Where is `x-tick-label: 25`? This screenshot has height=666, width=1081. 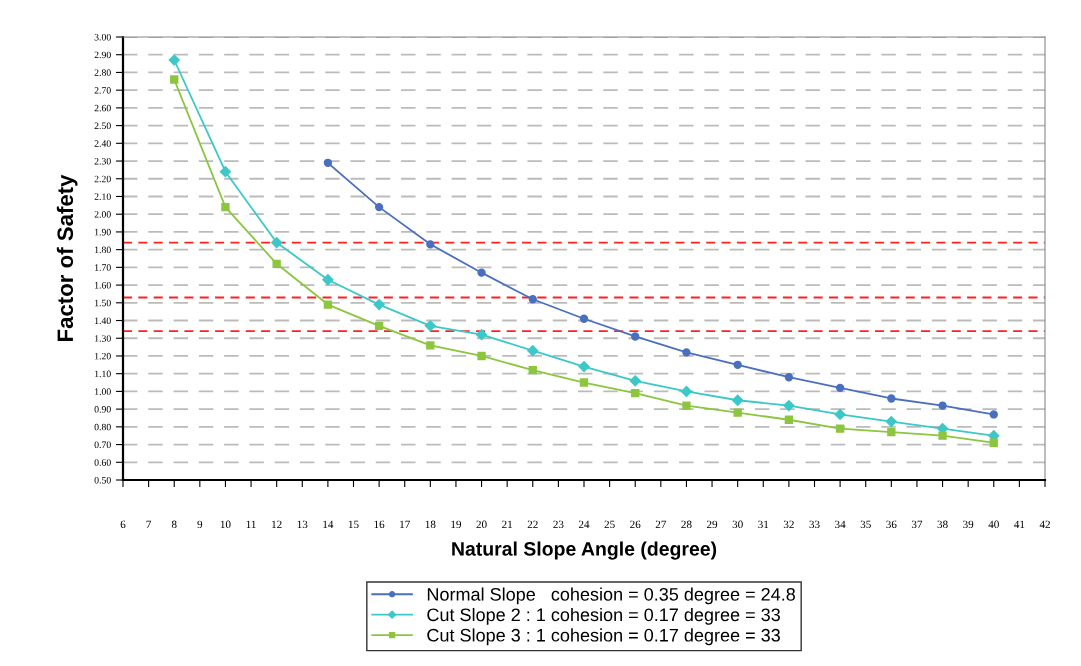
x-tick-label: 25 is located at coordinates (609, 524).